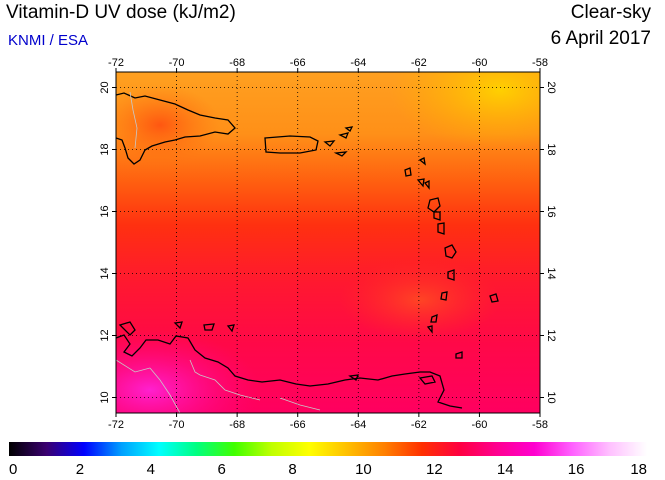  What do you see at coordinates (107, 242) in the screenshot?
I see `left-lat-ticks: 10 12 14 16 18 20` at bounding box center [107, 242].